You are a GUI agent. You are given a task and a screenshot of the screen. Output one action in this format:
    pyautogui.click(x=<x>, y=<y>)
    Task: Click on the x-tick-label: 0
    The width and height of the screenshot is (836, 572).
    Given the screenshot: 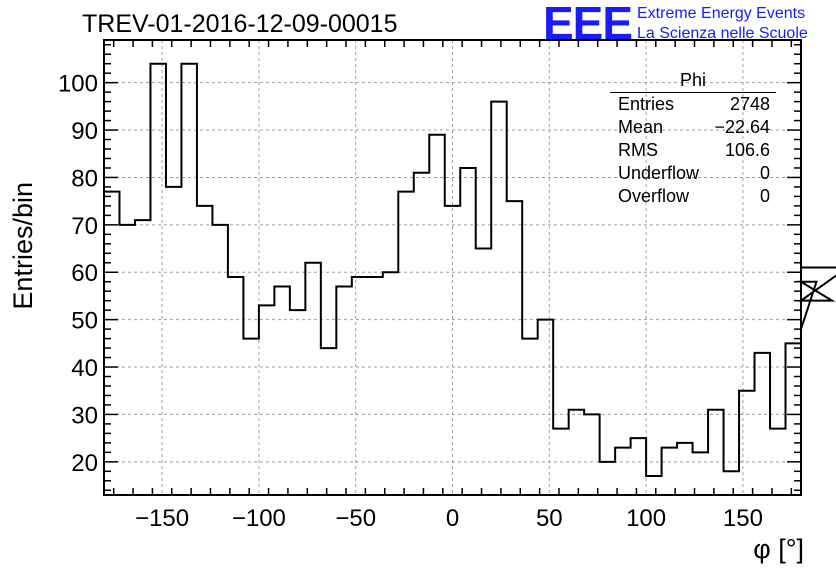 What is the action you would take?
    pyautogui.click(x=452, y=518)
    